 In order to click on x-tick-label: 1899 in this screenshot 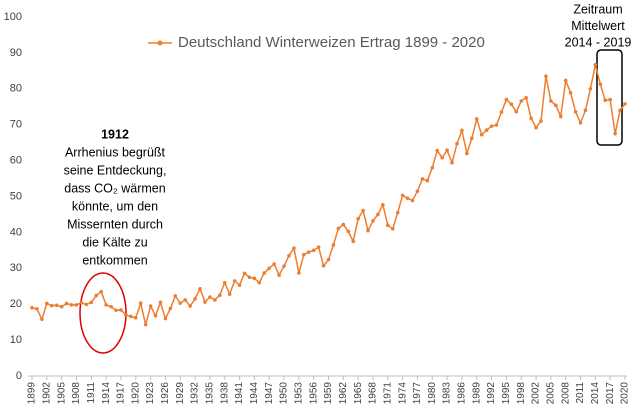, I will do `click(32, 393)`.